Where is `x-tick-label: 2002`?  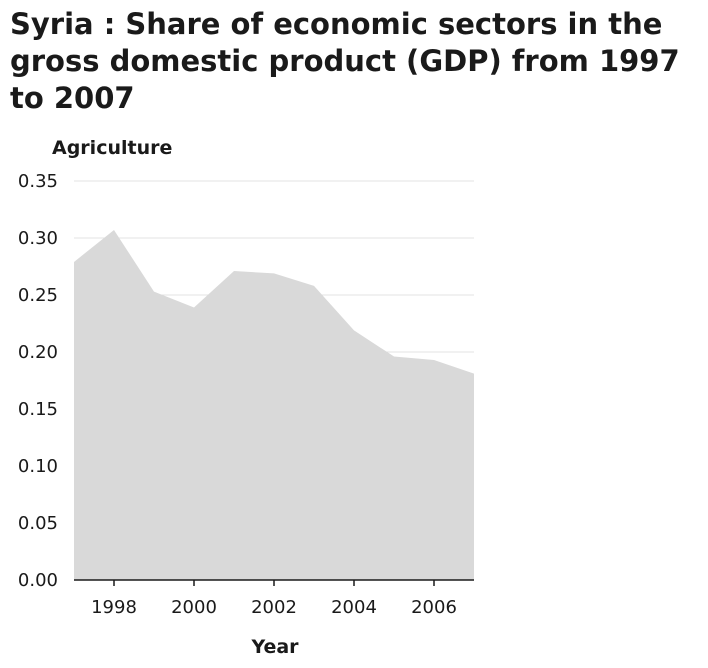
x-tick-label: 2002 is located at coordinates (274, 607).